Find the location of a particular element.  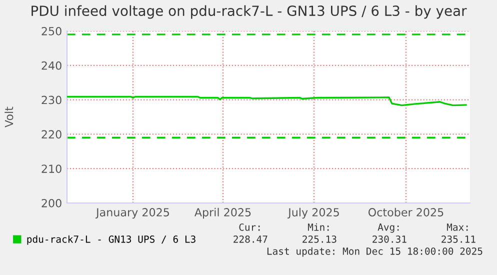

text: 235.11 is located at coordinates (459, 239).